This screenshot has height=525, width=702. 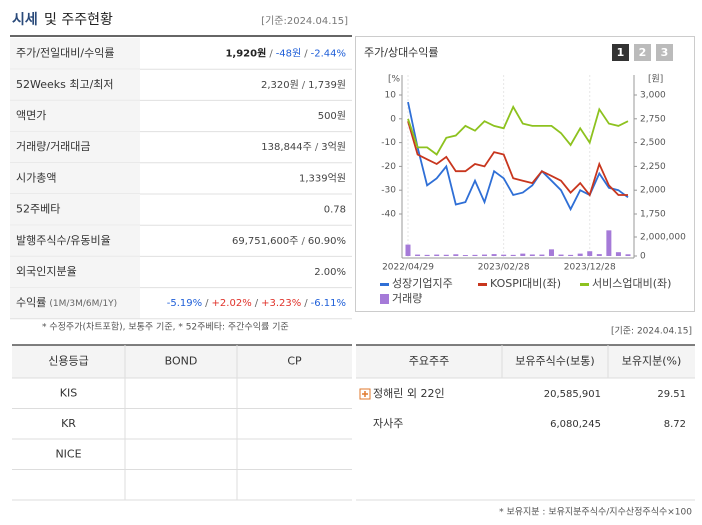 I want to click on legend-label: KOSPI대비(좌), so click(x=525, y=283).